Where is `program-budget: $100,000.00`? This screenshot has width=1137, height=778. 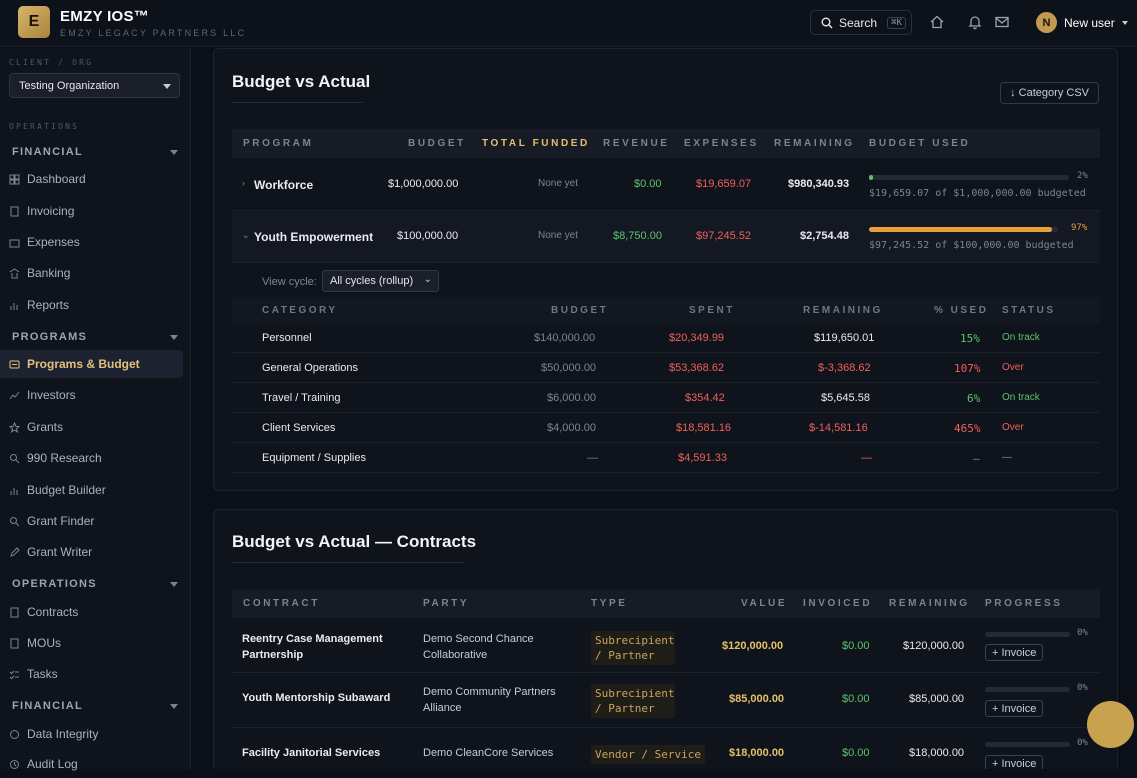 program-budget: $100,000.00 is located at coordinates (428, 236).